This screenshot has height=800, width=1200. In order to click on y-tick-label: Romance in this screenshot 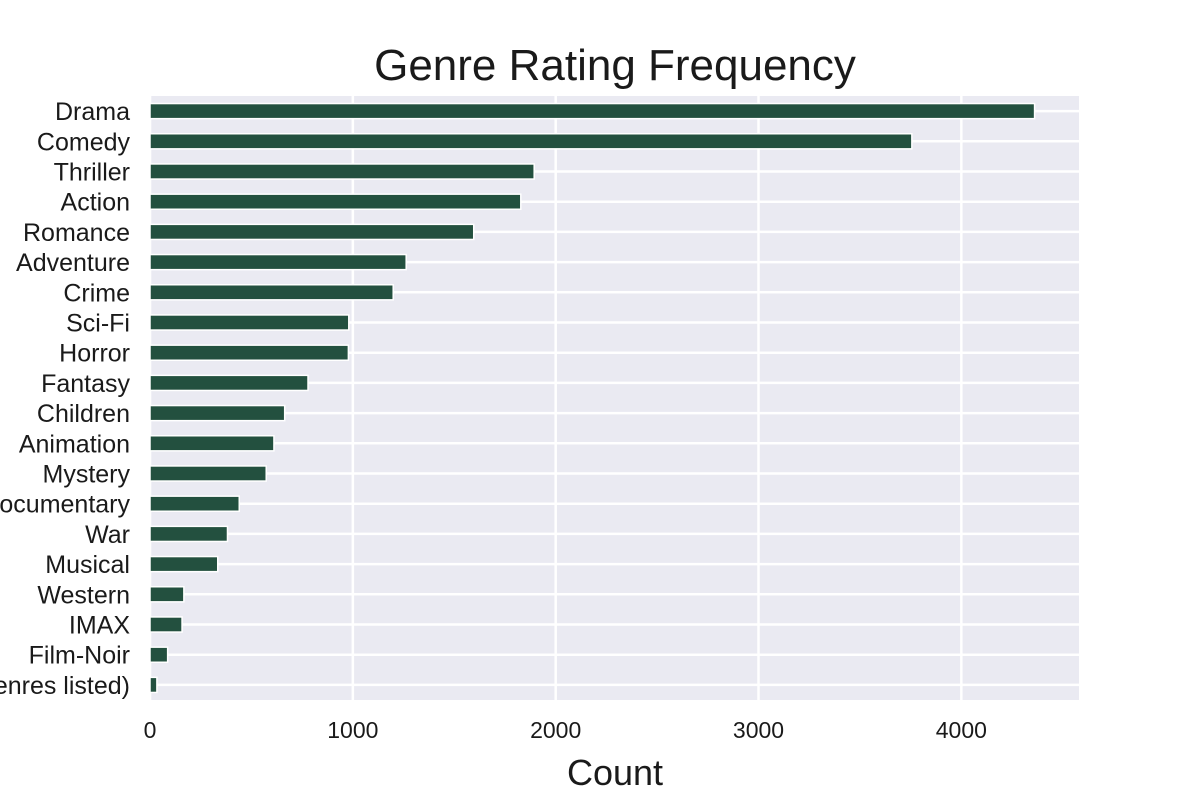, I will do `click(76, 233)`.